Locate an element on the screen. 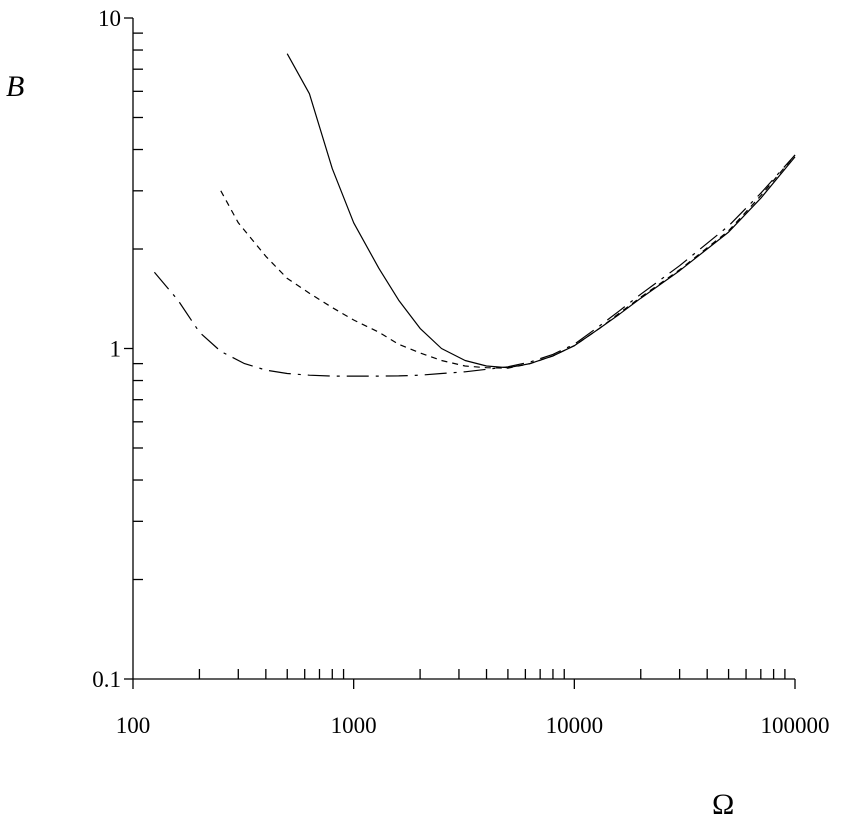 This screenshot has width=850, height=819. x-tick-label: 10000 is located at coordinates (575, 725).